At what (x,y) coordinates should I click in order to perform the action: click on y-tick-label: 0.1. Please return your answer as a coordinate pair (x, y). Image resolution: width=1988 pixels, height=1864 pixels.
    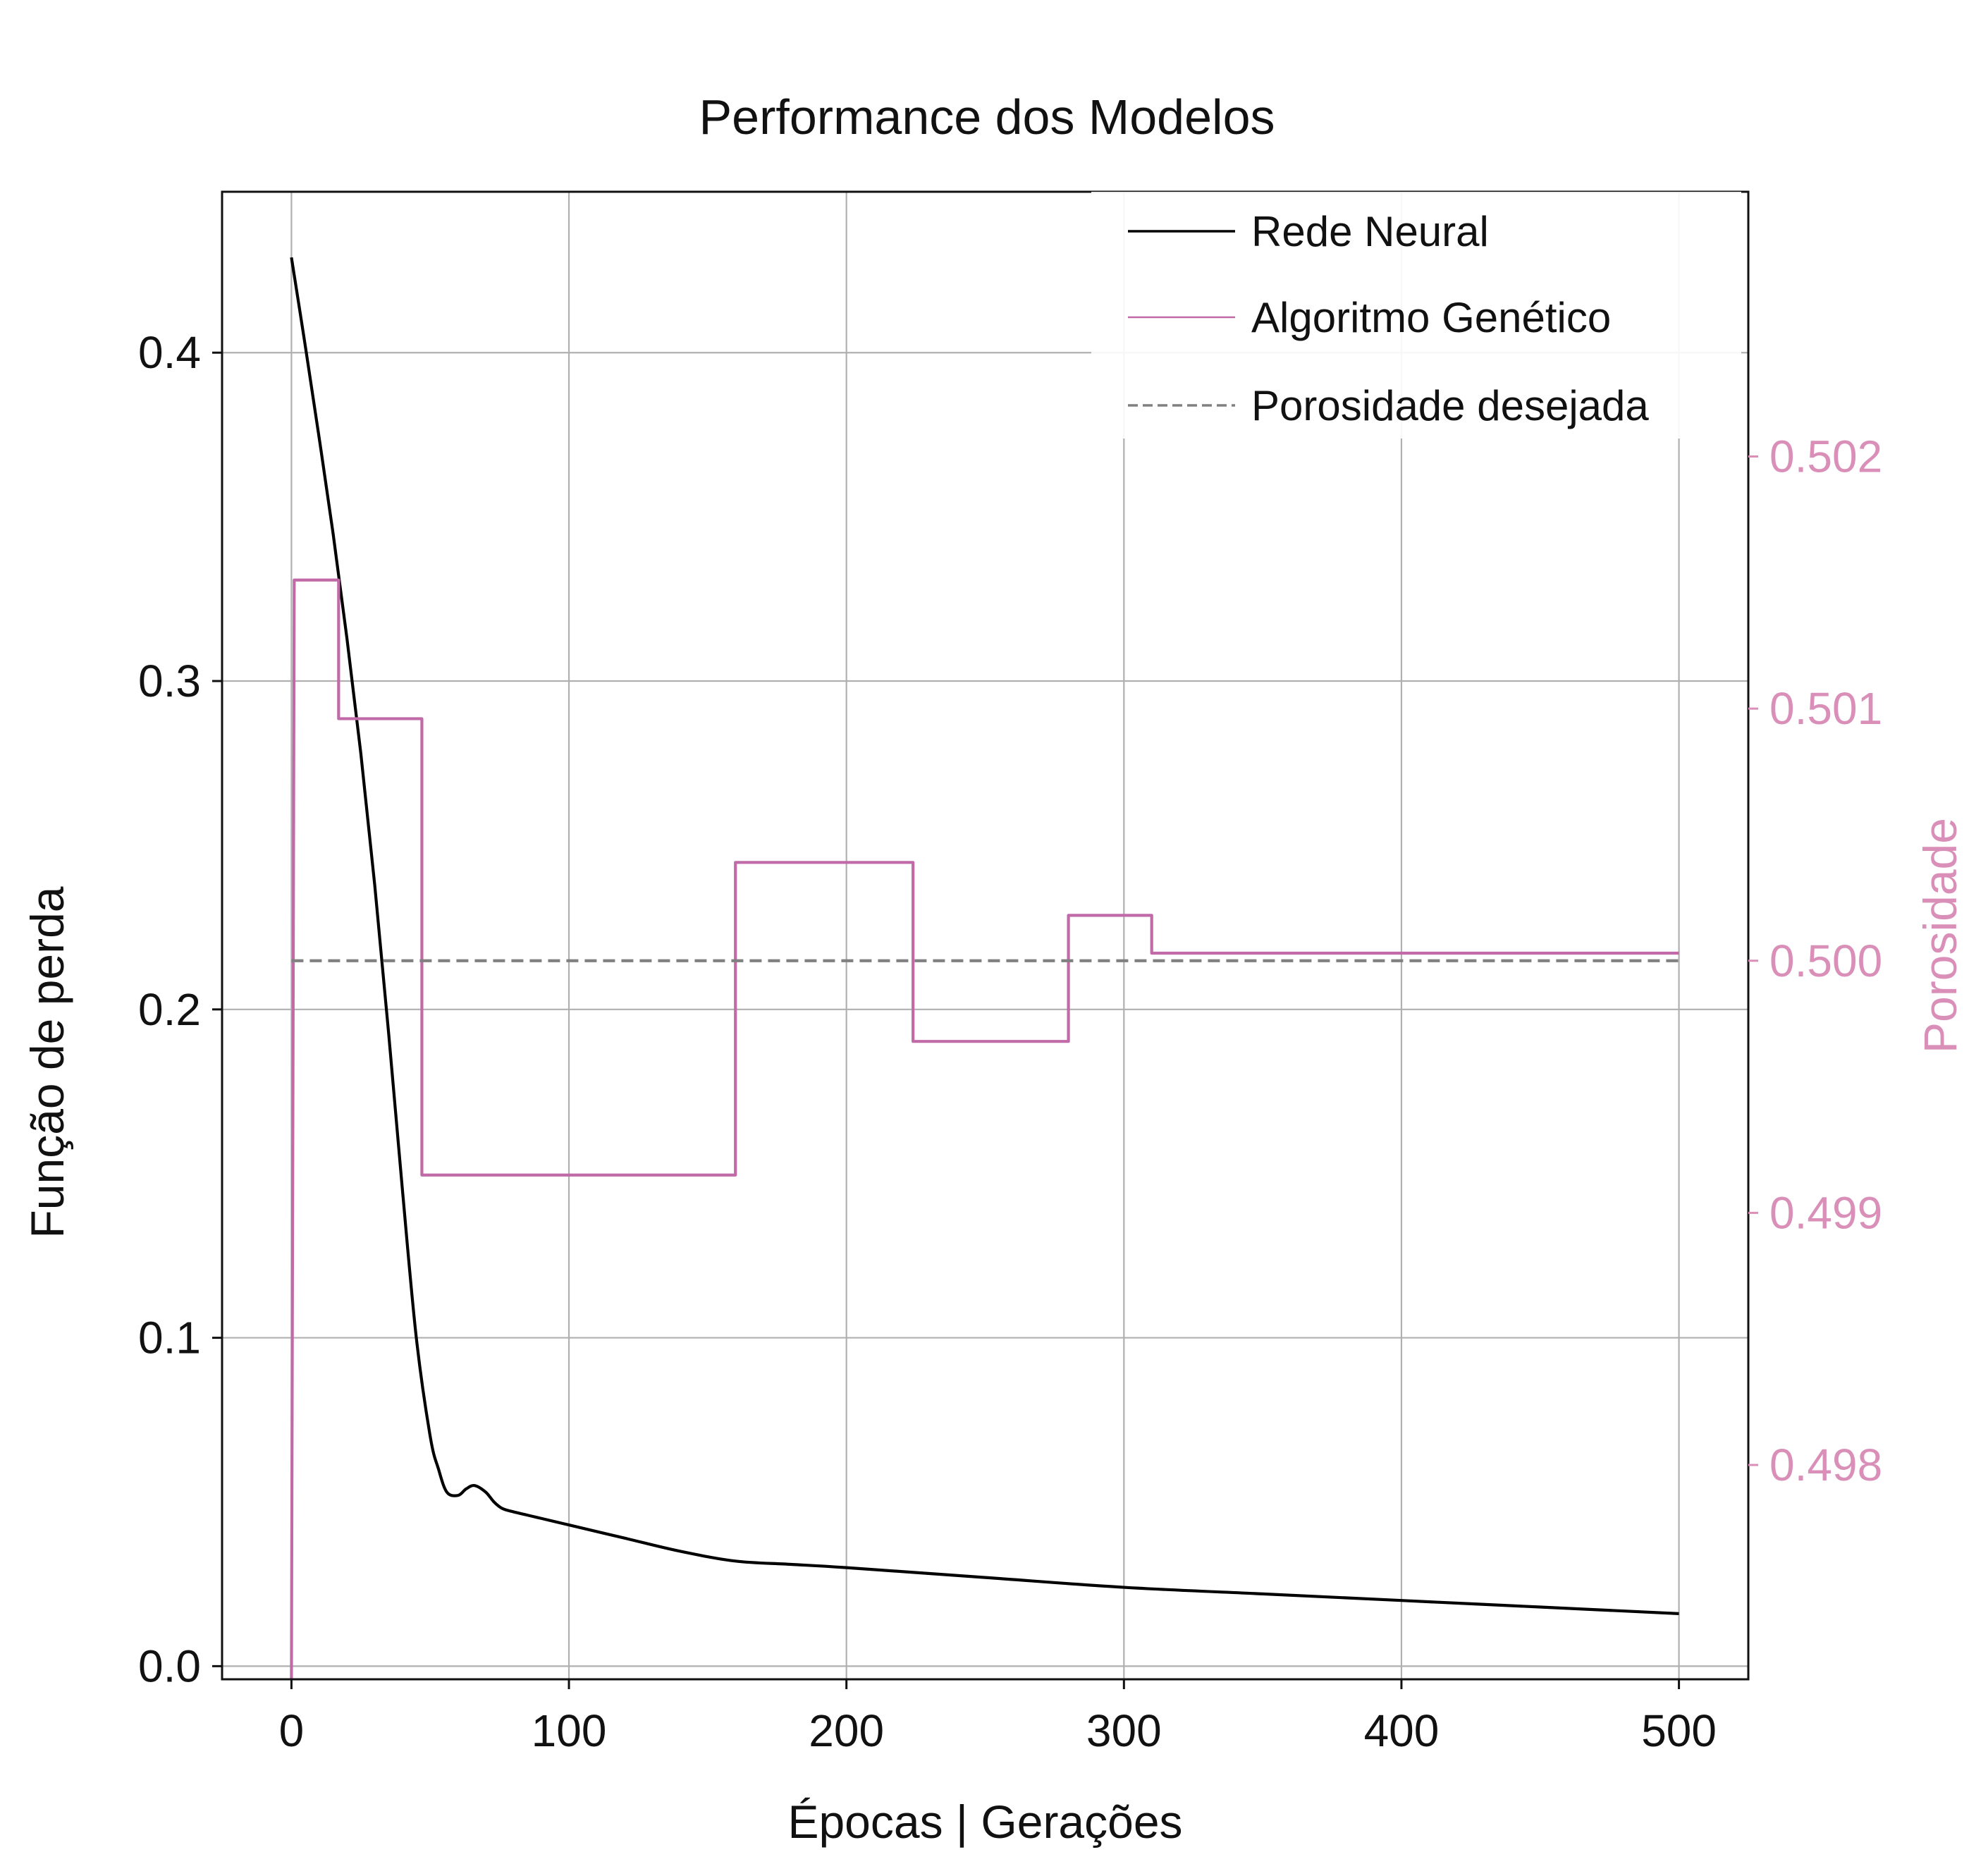
    Looking at the image, I should click on (169, 1338).